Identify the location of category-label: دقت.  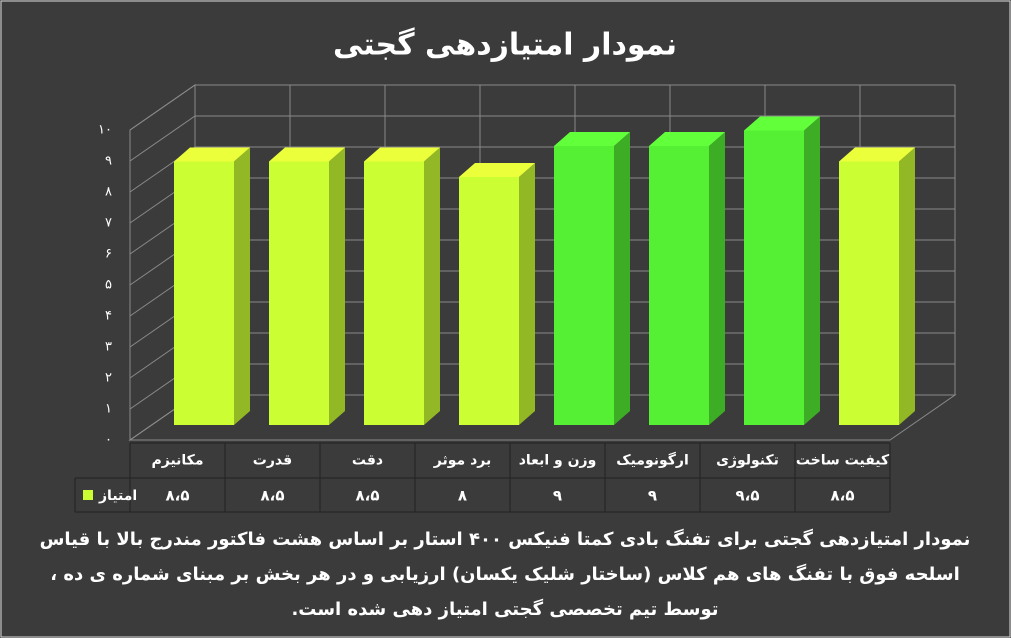
(367, 461).